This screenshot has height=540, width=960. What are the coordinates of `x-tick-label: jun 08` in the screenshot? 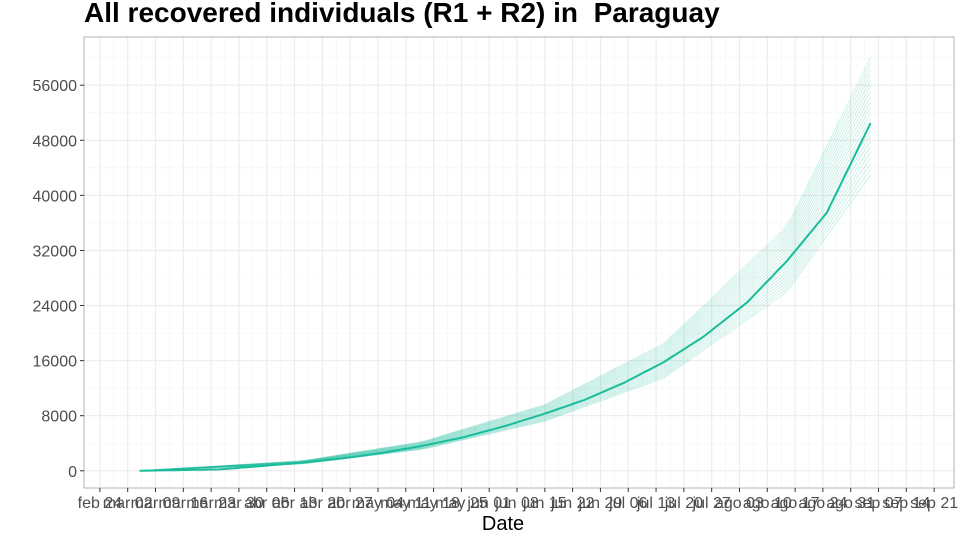 It's located at (516, 503).